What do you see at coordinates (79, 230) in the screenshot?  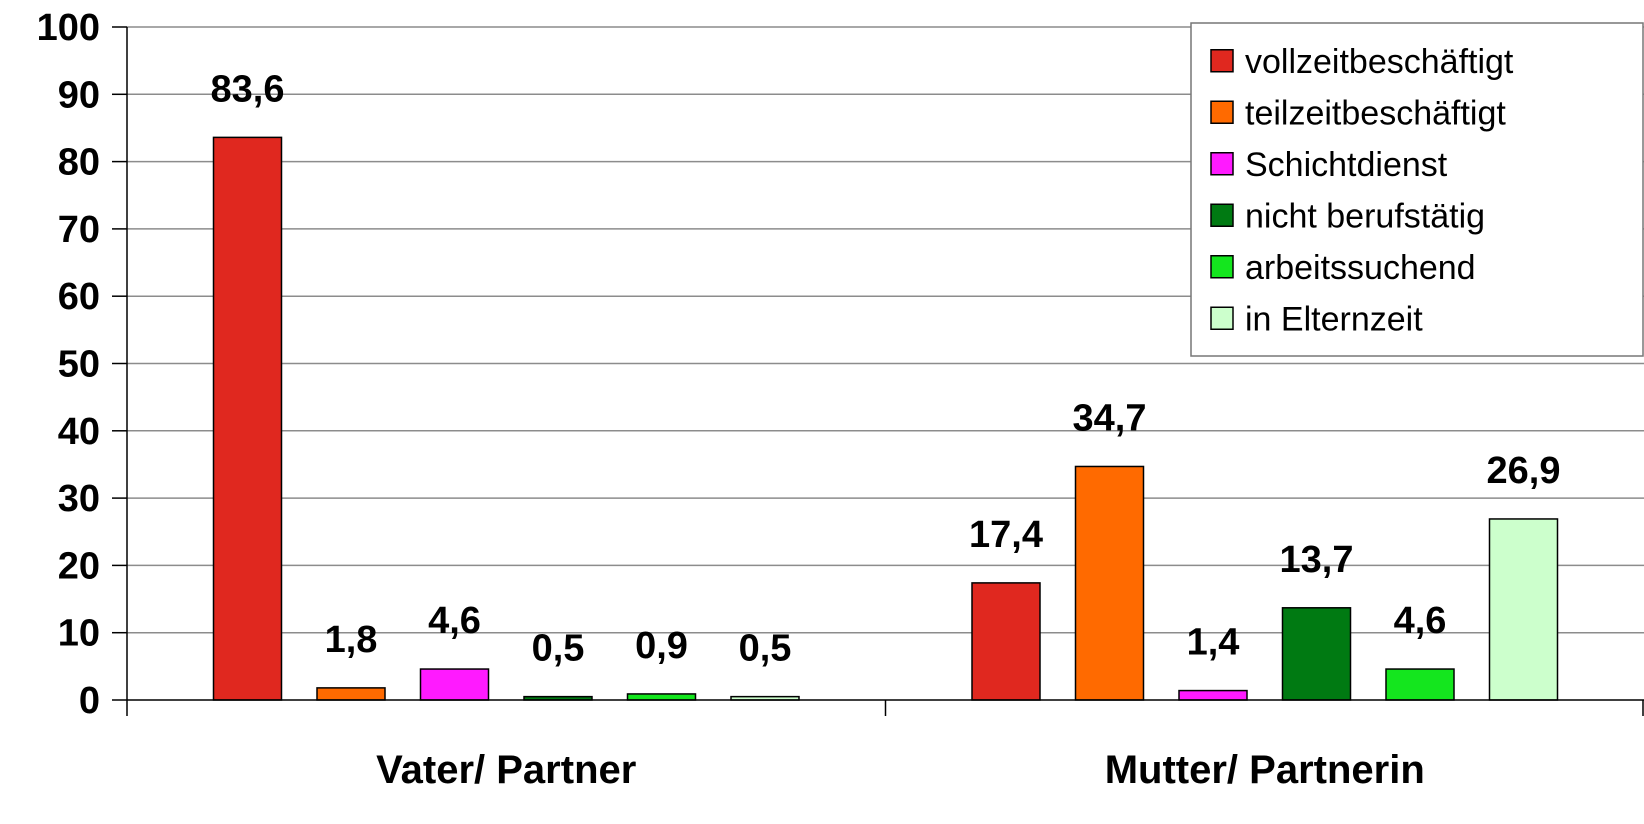 I see `y-tick-label: 70` at bounding box center [79, 230].